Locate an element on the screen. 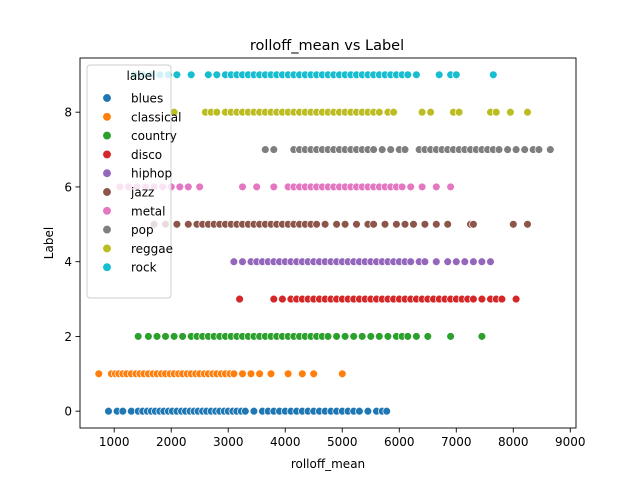  series-rock is located at coordinates (313, 75).